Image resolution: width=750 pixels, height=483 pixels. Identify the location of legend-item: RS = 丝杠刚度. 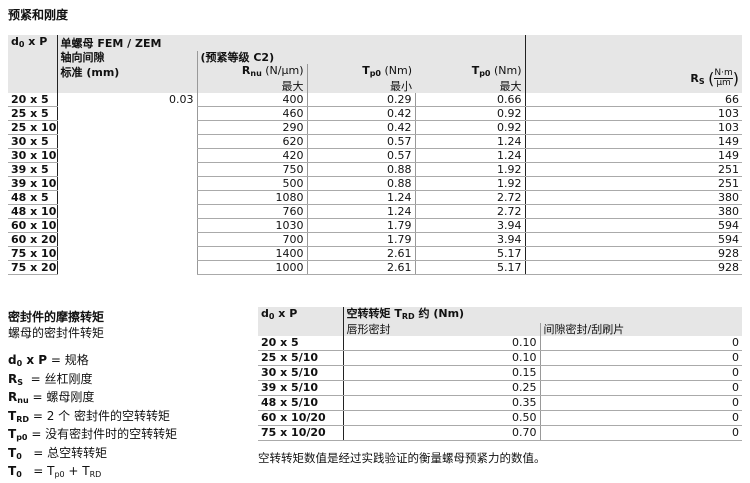
(50, 379).